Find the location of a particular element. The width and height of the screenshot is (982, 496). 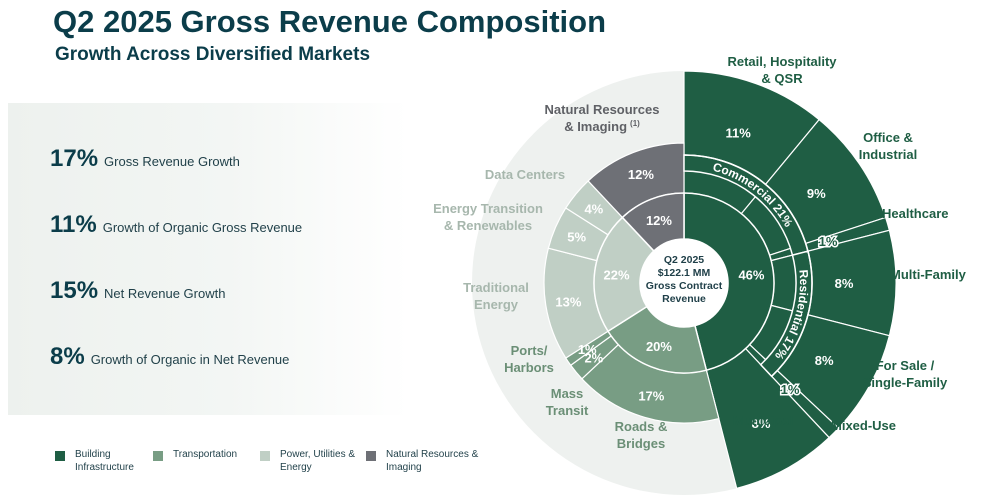

stat-label: Growth of Organic Gross Revenue is located at coordinates (202, 227).